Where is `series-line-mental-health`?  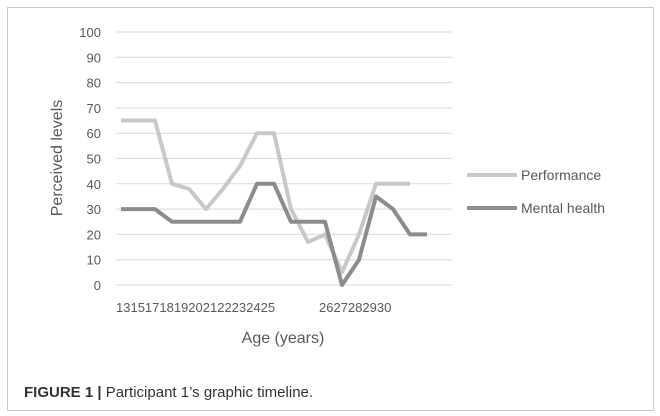
series-line-mental-health is located at coordinates (274, 234).